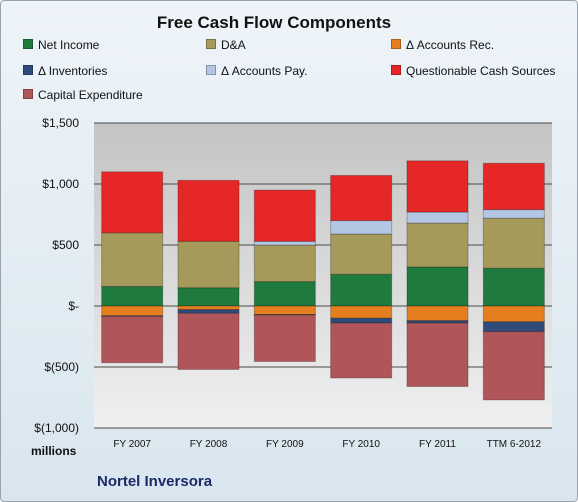 This screenshot has width=578, height=502. I want to click on x-tick-label: FY 2009, so click(285, 444).